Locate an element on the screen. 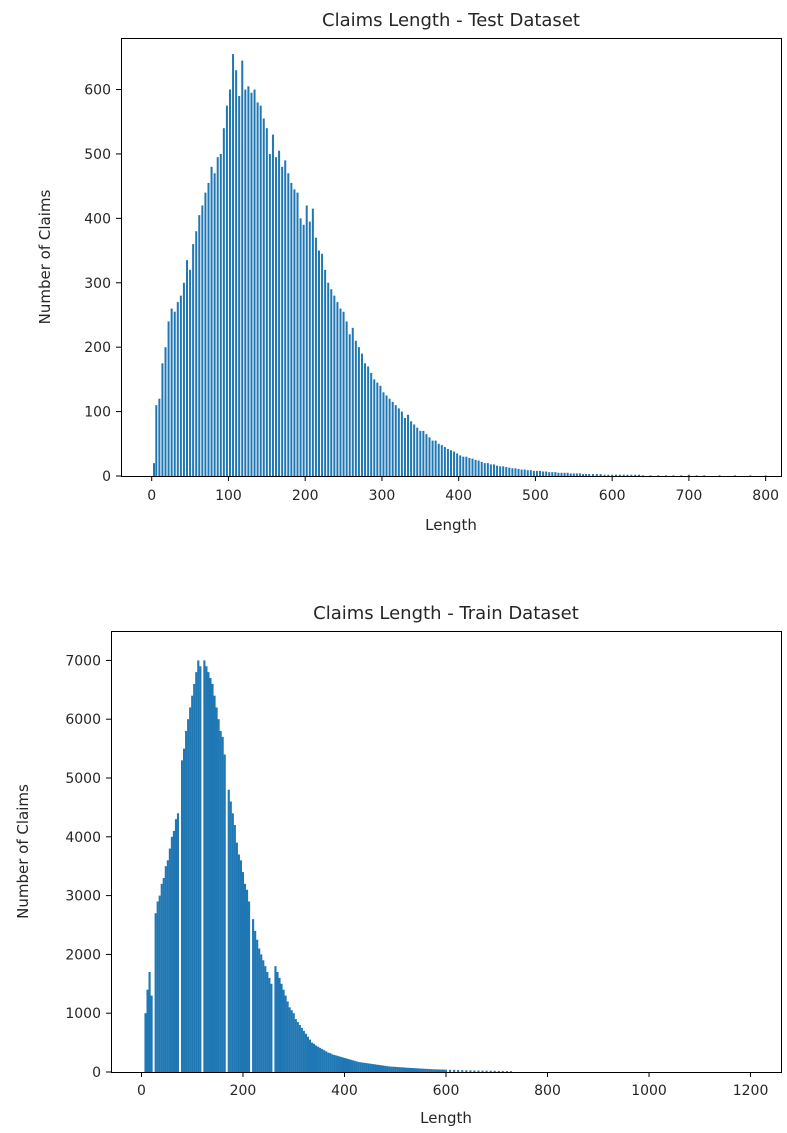 The width and height of the screenshot is (787, 1133). y-tick-label: 6000 is located at coordinates (83, 720).